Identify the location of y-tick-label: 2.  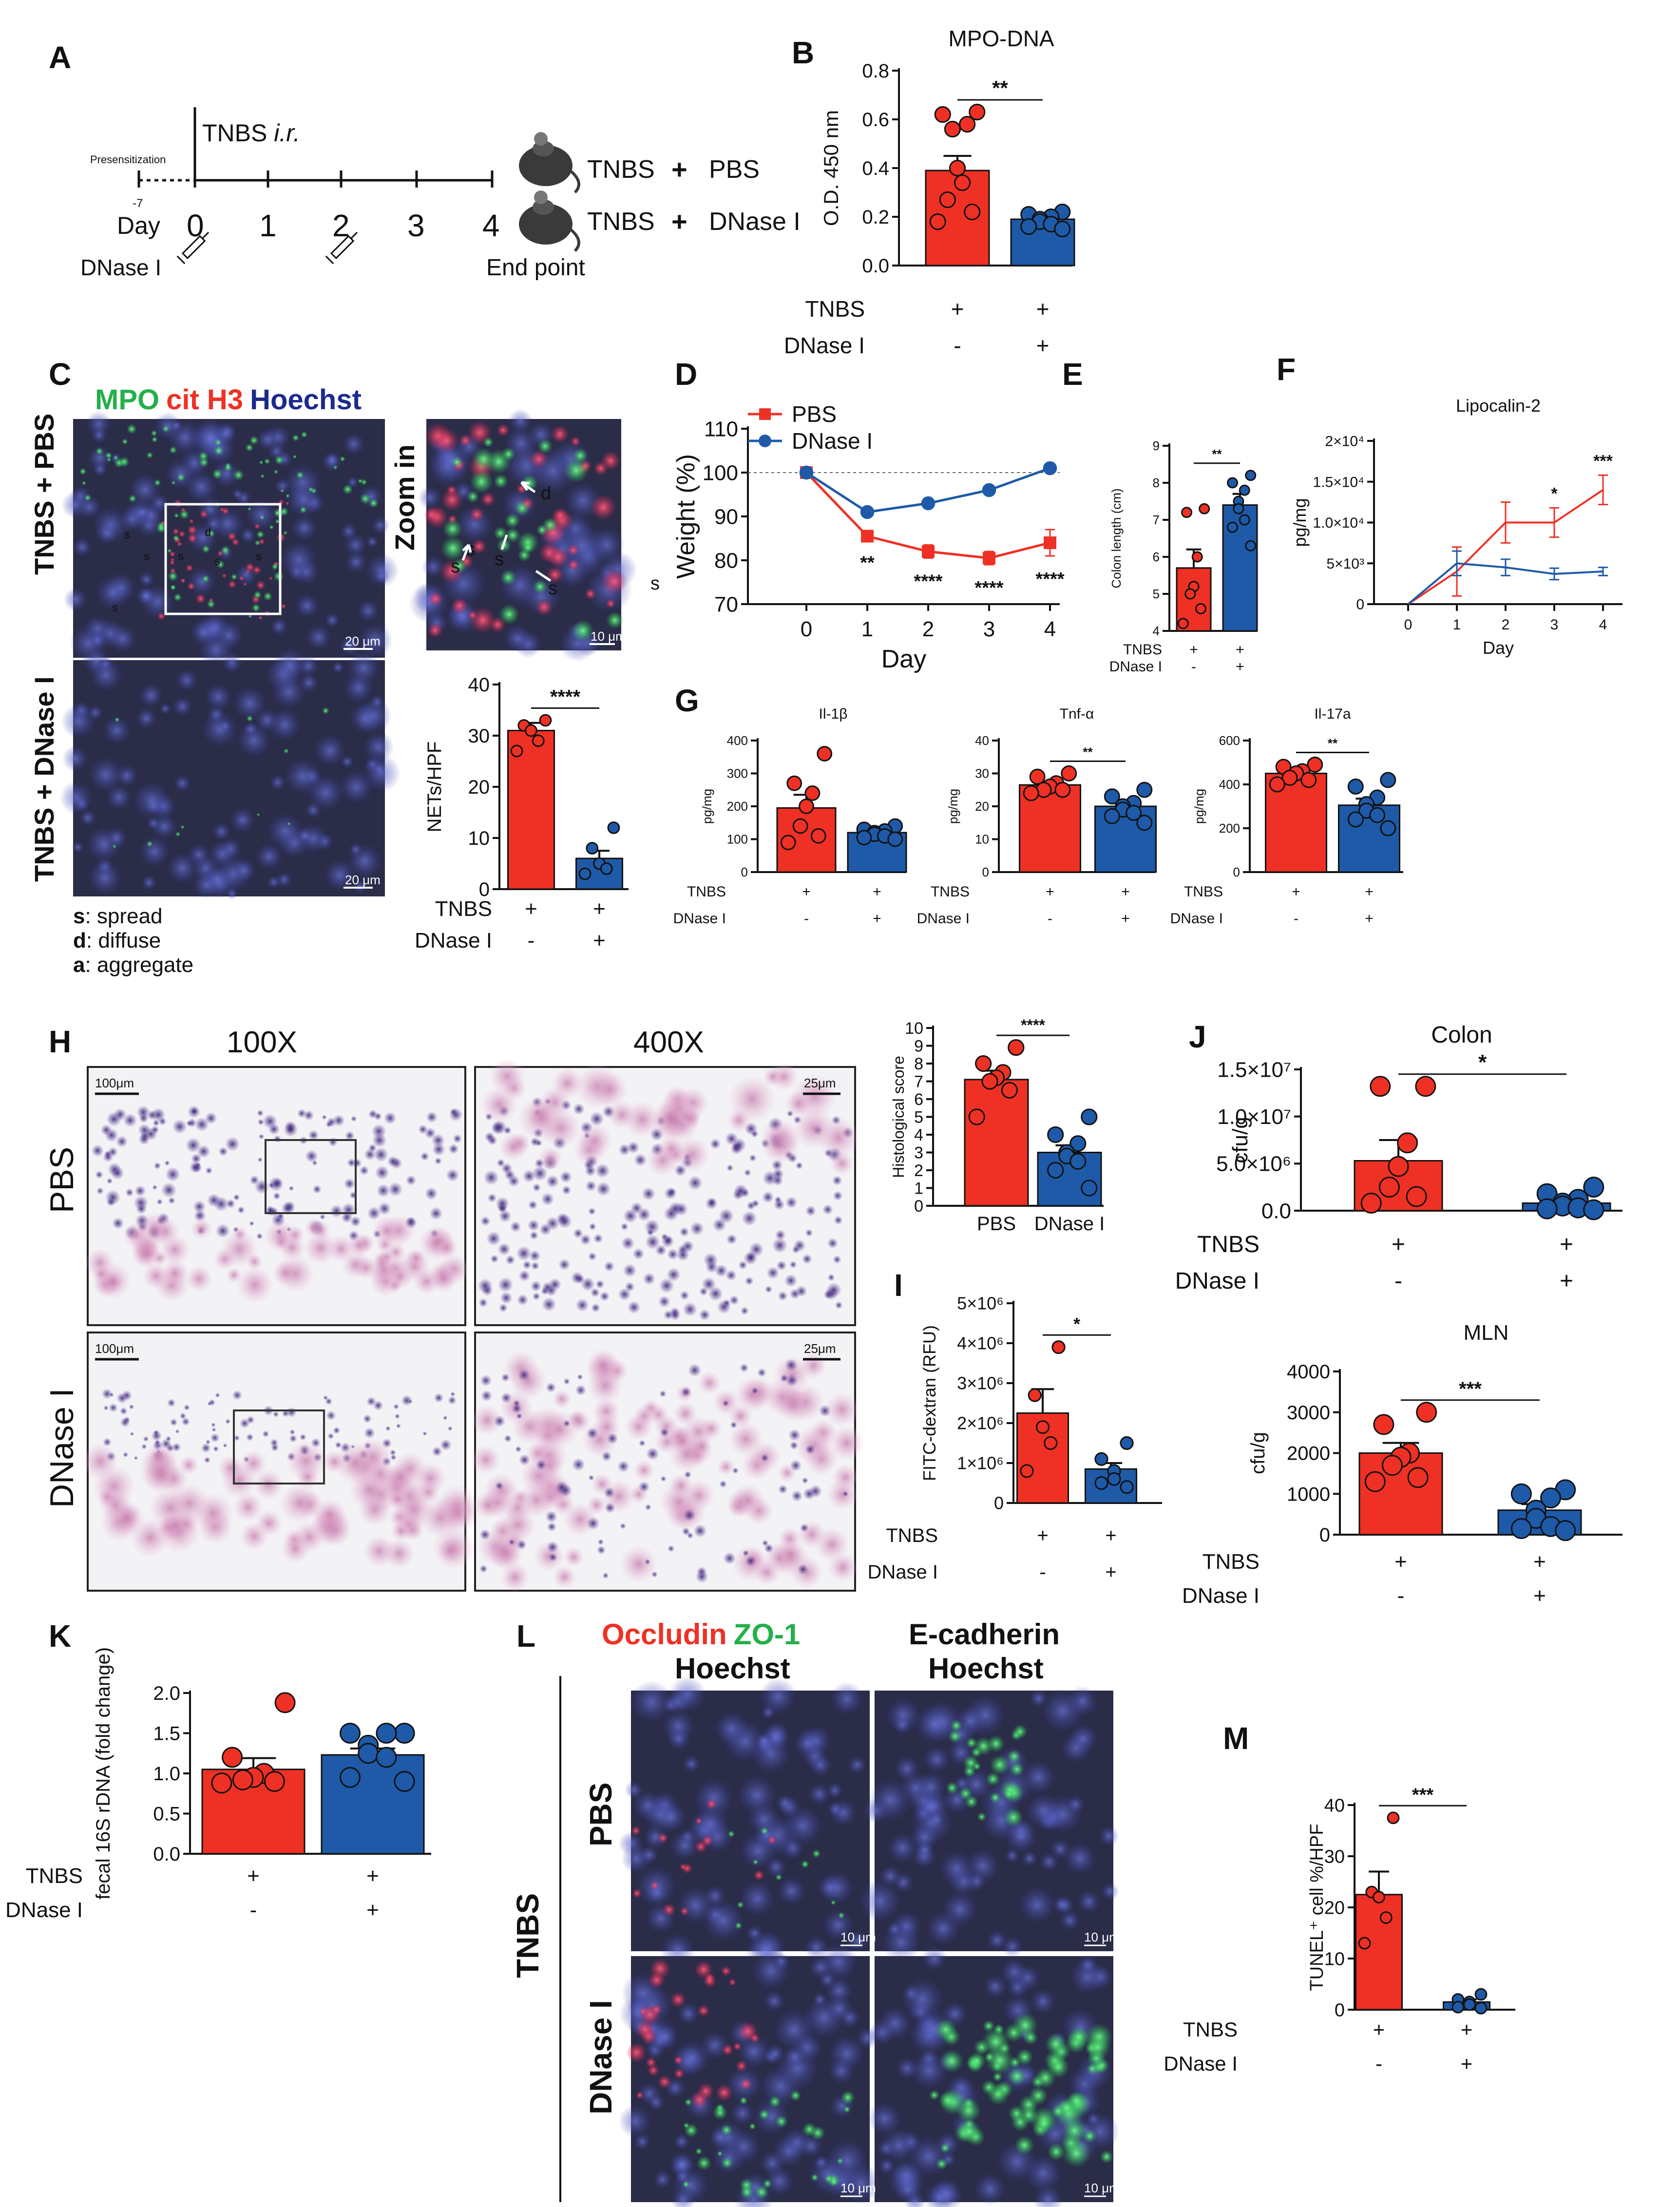
(918, 1170).